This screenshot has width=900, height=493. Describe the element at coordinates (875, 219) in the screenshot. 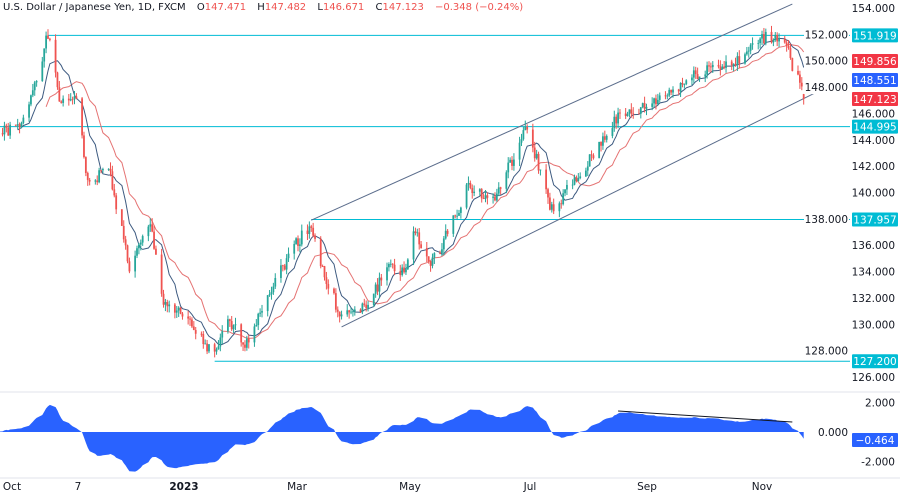

I see `level-label-bg` at that location.